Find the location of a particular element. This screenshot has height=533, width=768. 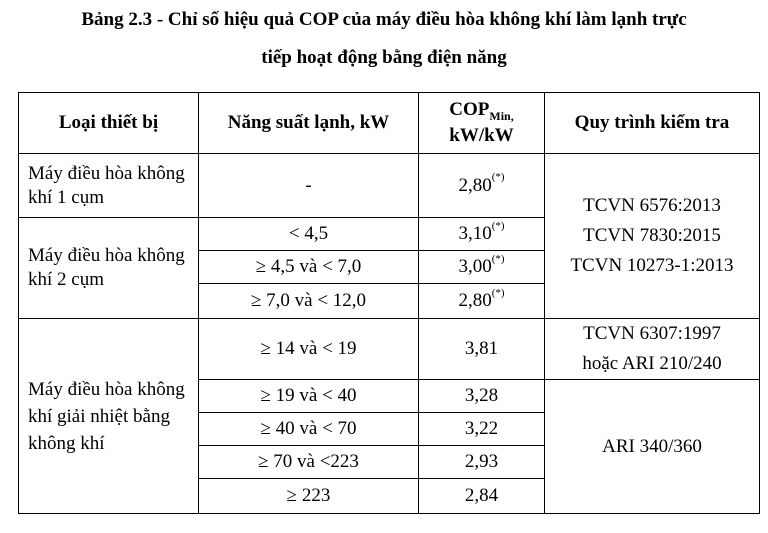

table-row: ≥ 70 và <223 2,93 is located at coordinates (389, 462).